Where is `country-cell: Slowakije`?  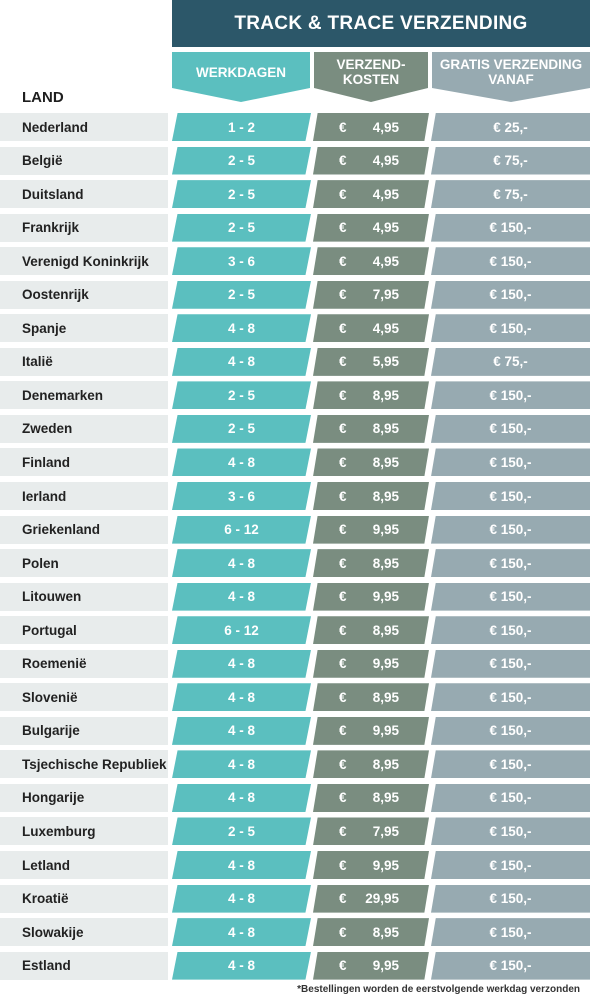
country-cell: Slowakije is located at coordinates (84, 932).